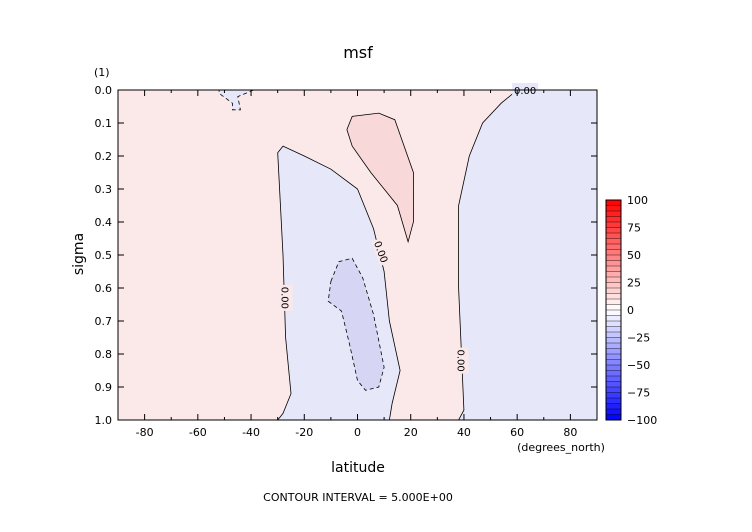 Image resolution: width=752 pixels, height=532 pixels. Describe the element at coordinates (634, 255) in the screenshot. I see `colorbar-tick-label: 50` at that location.